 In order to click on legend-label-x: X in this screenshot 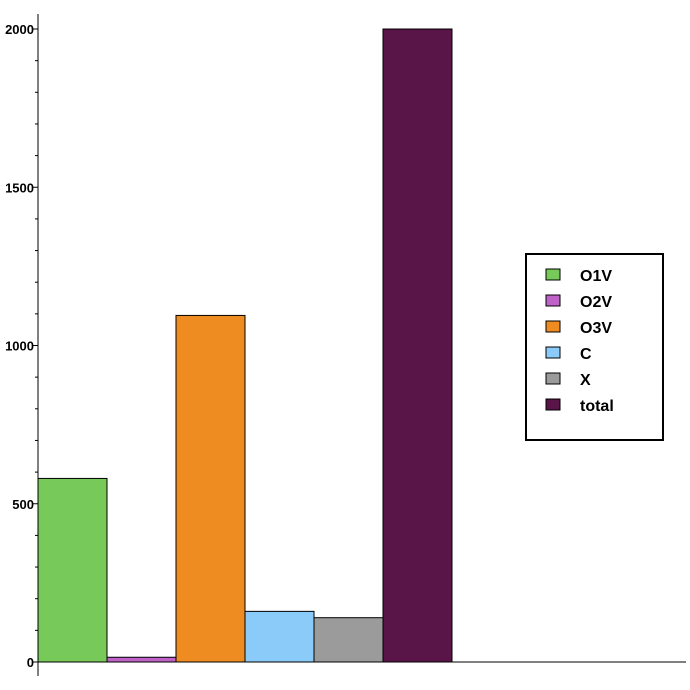, I will do `click(585, 380)`.